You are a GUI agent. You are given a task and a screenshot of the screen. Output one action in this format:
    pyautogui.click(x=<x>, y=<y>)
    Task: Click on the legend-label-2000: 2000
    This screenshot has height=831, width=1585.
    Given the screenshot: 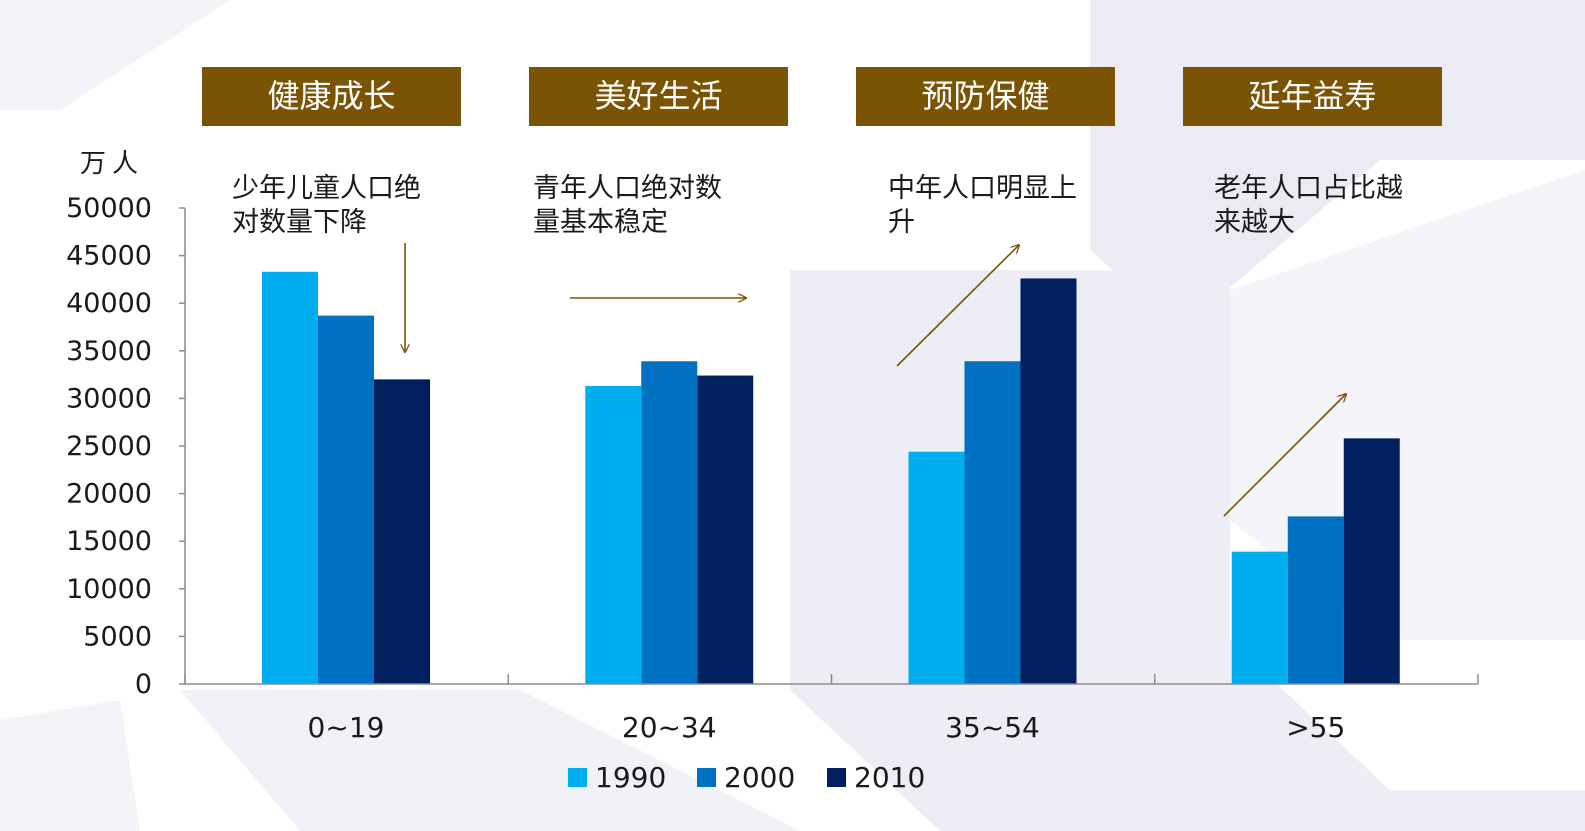 What is the action you would take?
    pyautogui.click(x=759, y=777)
    